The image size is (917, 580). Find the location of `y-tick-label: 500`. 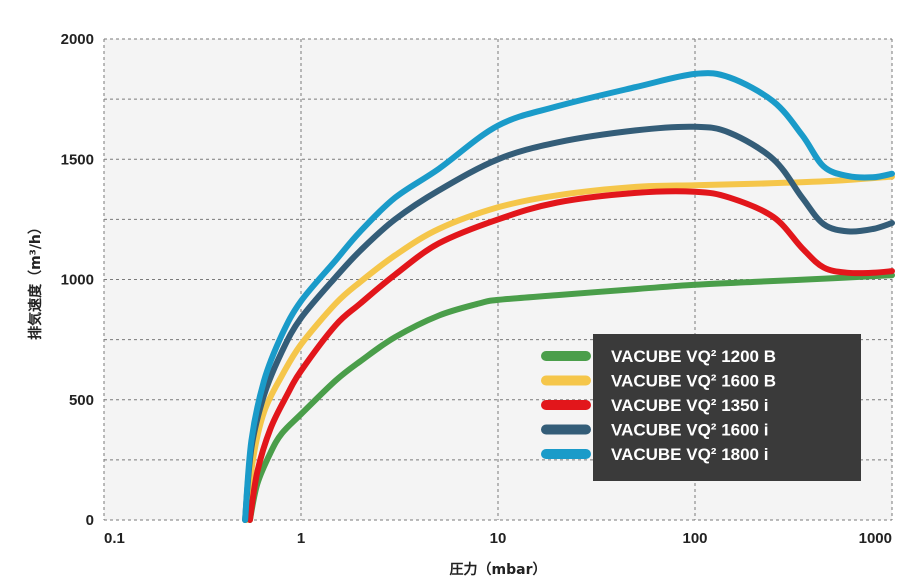

y-tick-label: 500 is located at coordinates (81, 400).